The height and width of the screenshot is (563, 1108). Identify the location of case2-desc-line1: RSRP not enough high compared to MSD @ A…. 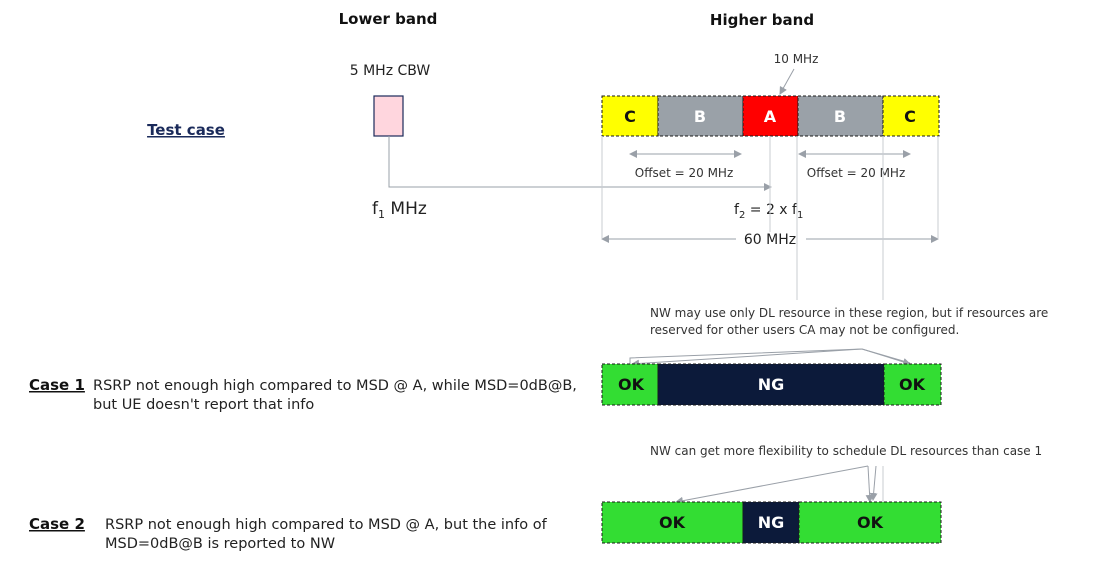
(326, 525).